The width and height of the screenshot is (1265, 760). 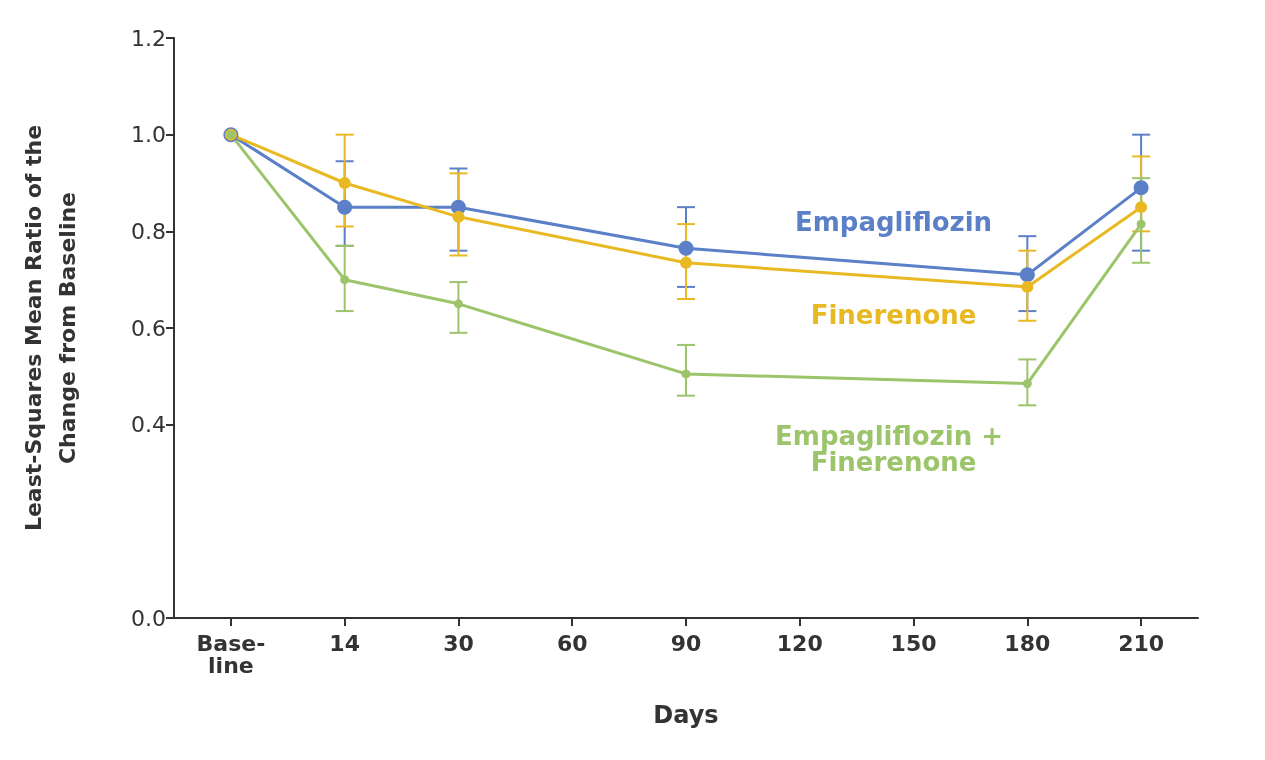 What do you see at coordinates (893, 314) in the screenshot?
I see `series-label: Finerenone` at bounding box center [893, 314].